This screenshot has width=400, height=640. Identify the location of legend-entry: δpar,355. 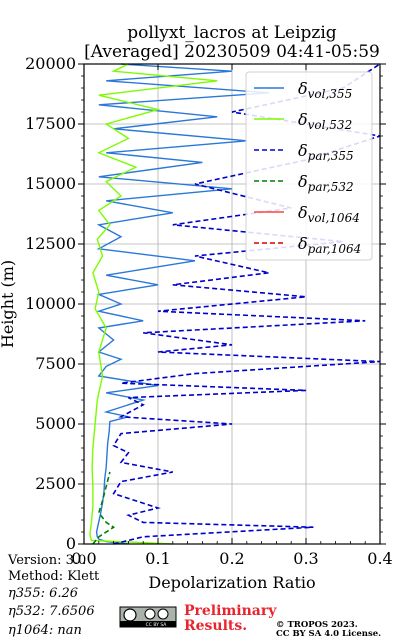
(326, 152).